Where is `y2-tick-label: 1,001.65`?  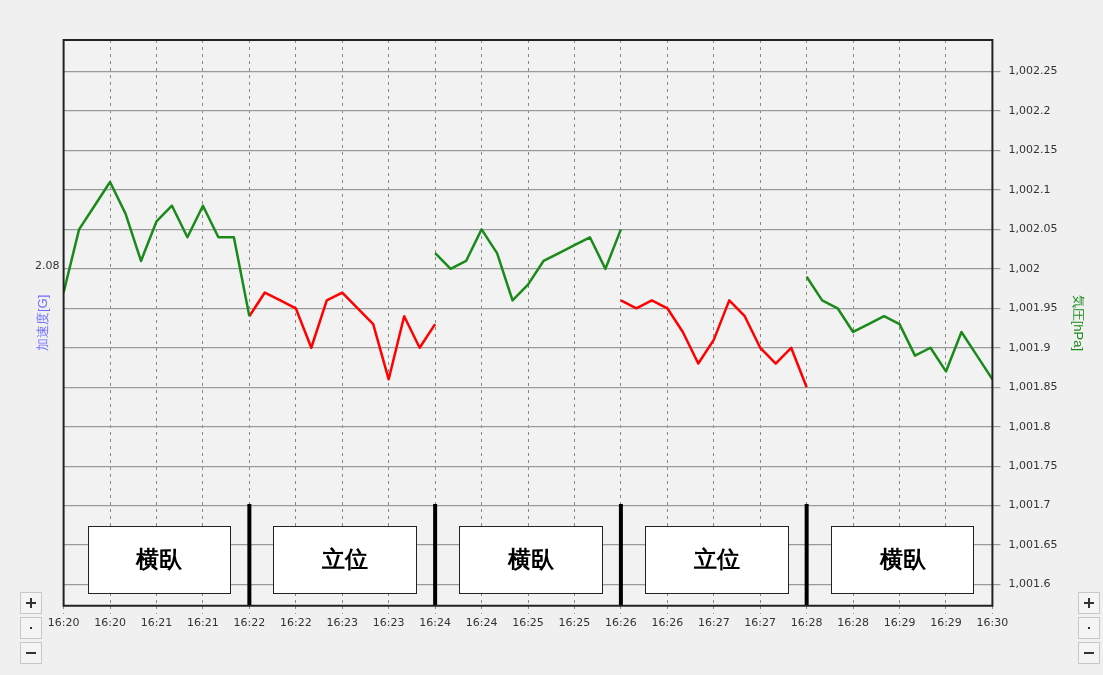 y2-tick-label: 1,001.65 is located at coordinates (1033, 544).